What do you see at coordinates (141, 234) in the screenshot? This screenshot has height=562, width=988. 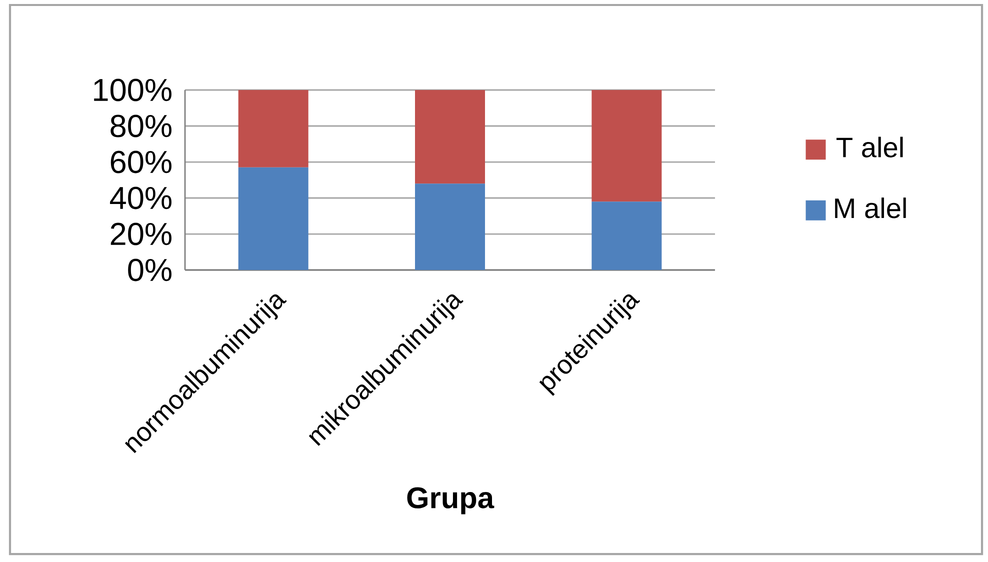 I see `y-tick-label: 20%` at bounding box center [141, 234].